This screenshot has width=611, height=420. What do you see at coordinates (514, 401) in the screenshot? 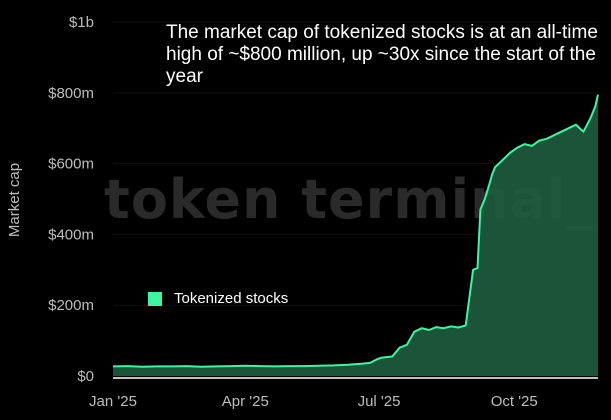
I see `x-tick-label: Oct '25` at bounding box center [514, 401].